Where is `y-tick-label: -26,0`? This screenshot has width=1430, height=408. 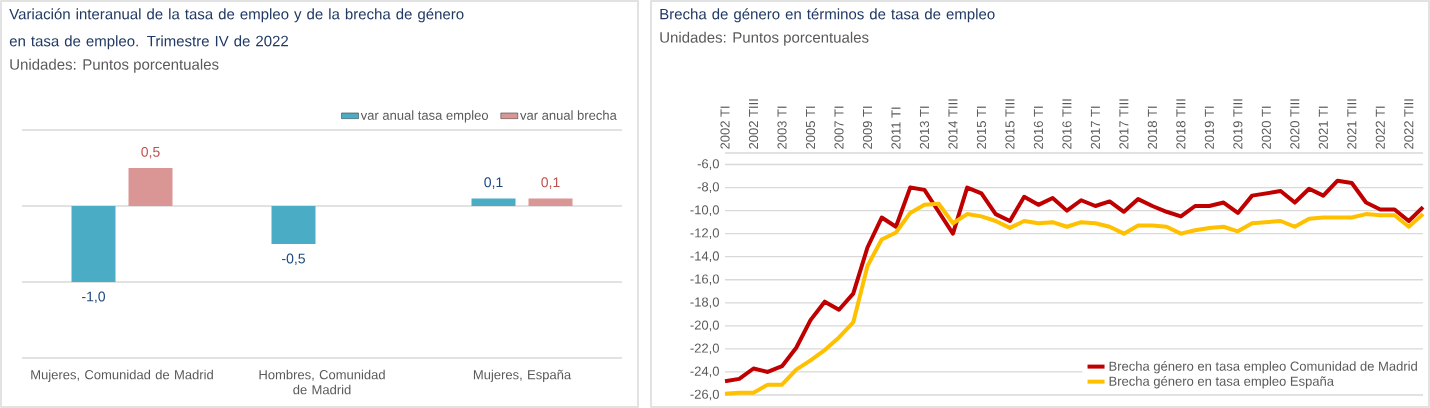
y-tick-label: -26,0 is located at coordinates (704, 395).